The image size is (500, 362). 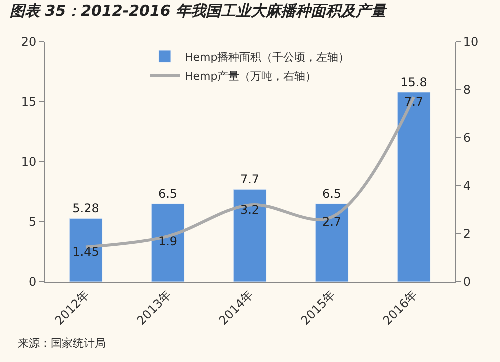 I want to click on y2-tick-label: 6, so click(x=467, y=138).